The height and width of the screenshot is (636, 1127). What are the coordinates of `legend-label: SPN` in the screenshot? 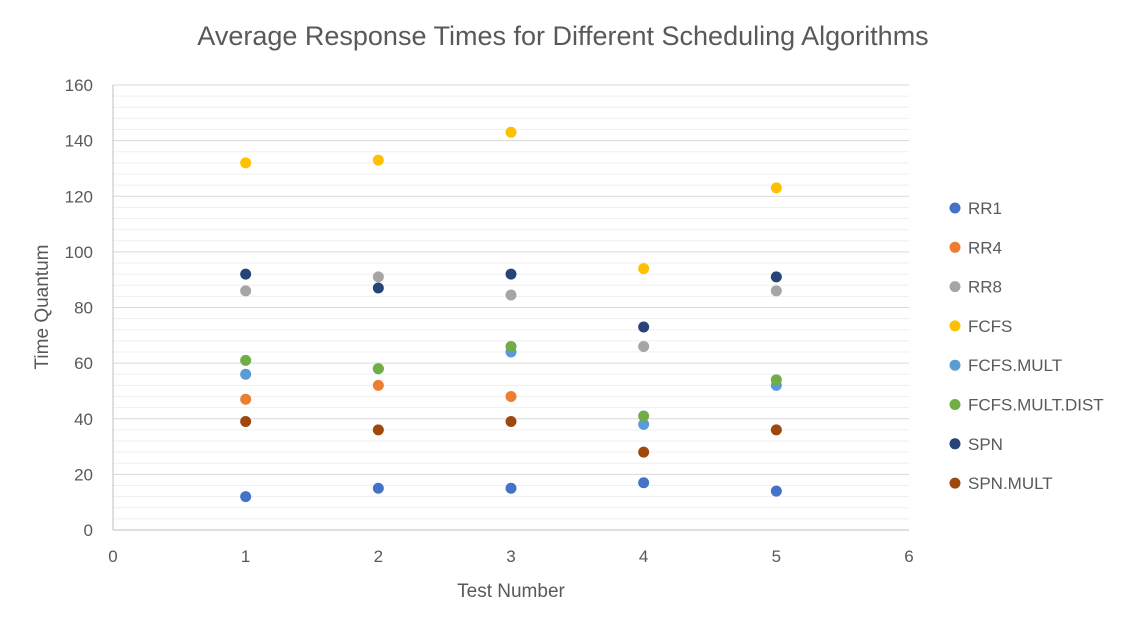 It's located at (985, 444).